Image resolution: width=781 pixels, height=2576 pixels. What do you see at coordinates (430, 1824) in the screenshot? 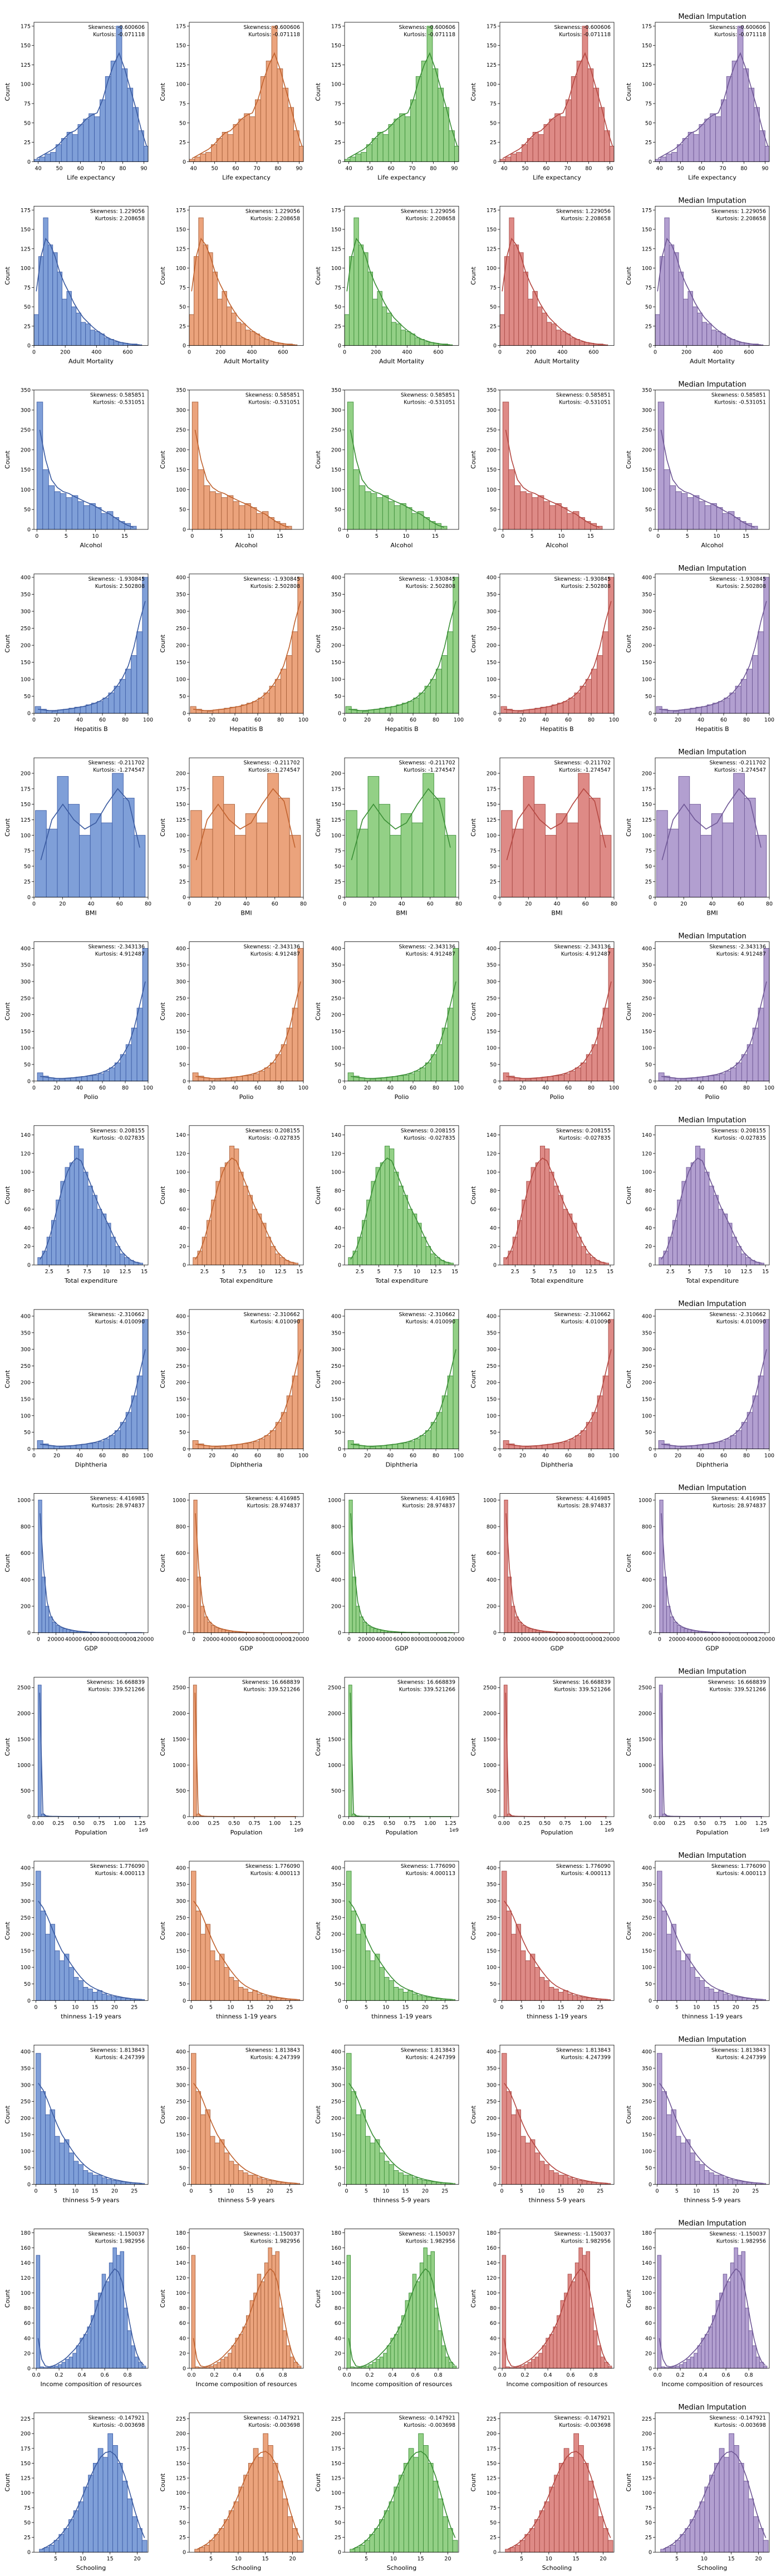
I see `x-tick-label: 1.00` at bounding box center [430, 1824].